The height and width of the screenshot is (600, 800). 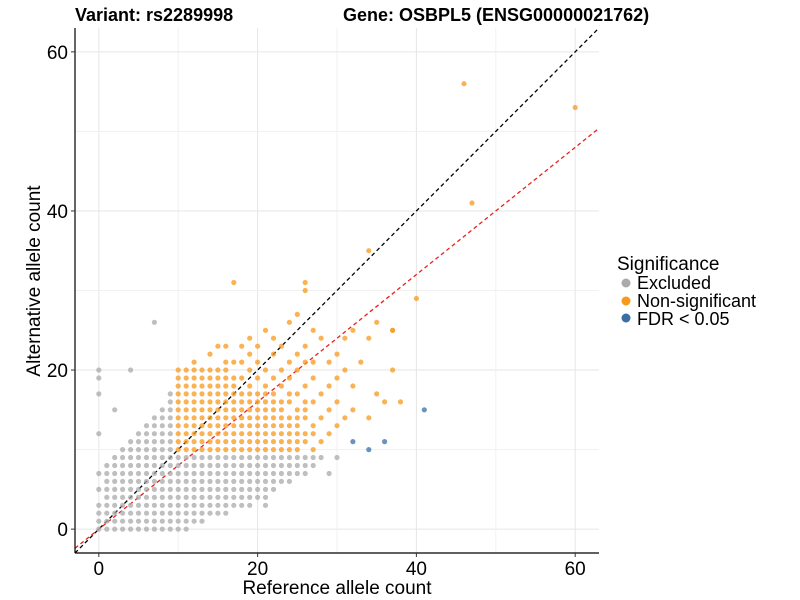 What do you see at coordinates (668, 264) in the screenshot?
I see `legend-title: Significance` at bounding box center [668, 264].